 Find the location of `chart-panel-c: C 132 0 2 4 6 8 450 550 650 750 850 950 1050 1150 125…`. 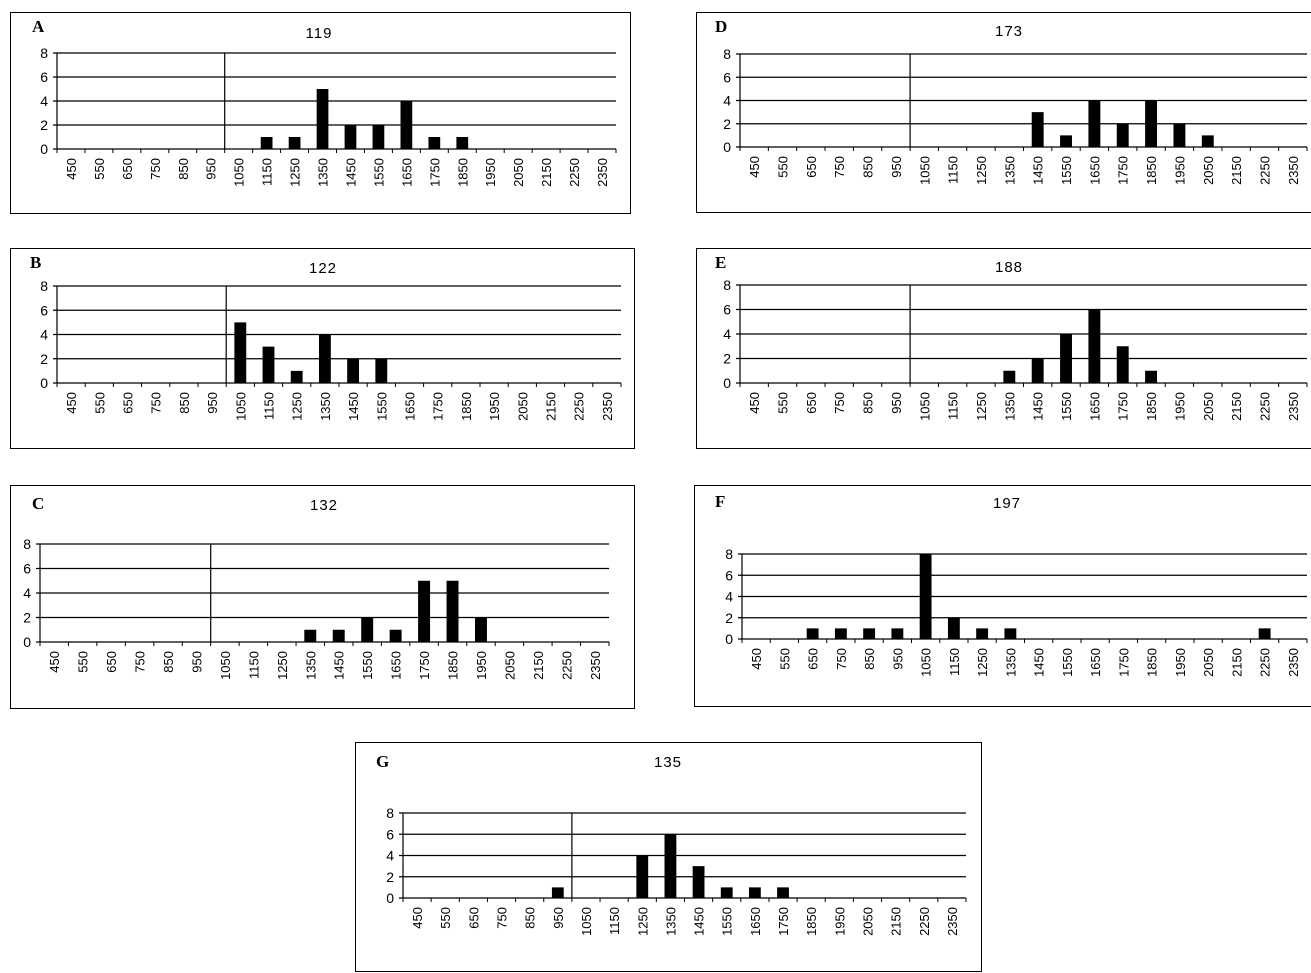

chart-panel-c: C 132 0 2 4 6 8 450 550 650 750 850 950 1050 1150 125… is located at coordinates (322, 597).